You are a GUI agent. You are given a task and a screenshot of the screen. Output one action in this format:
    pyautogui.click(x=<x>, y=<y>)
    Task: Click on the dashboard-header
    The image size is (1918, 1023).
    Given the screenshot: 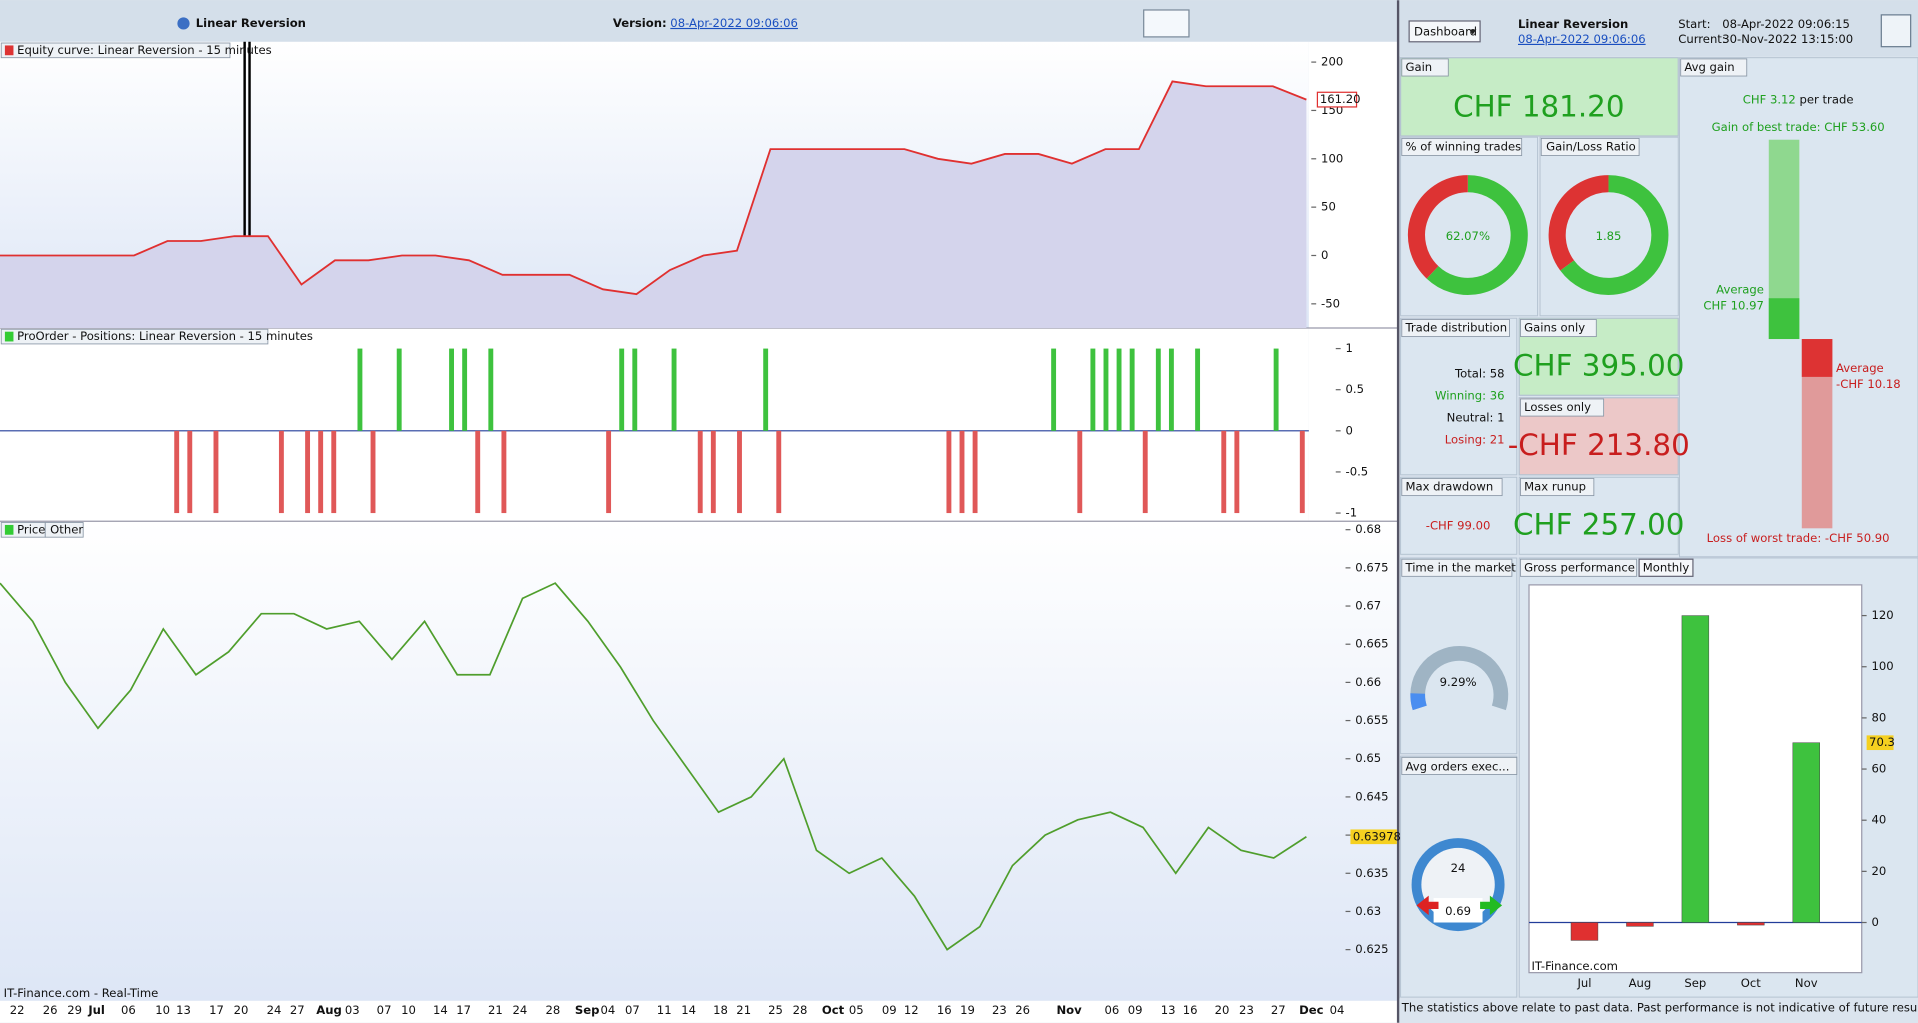 What is the action you would take?
    pyautogui.click(x=1658, y=28)
    